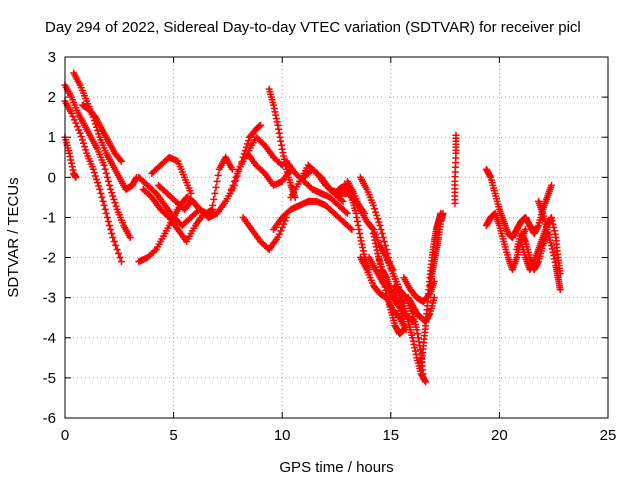 This screenshot has width=640, height=480. I want to click on y-tick-label: 1, so click(52, 137).